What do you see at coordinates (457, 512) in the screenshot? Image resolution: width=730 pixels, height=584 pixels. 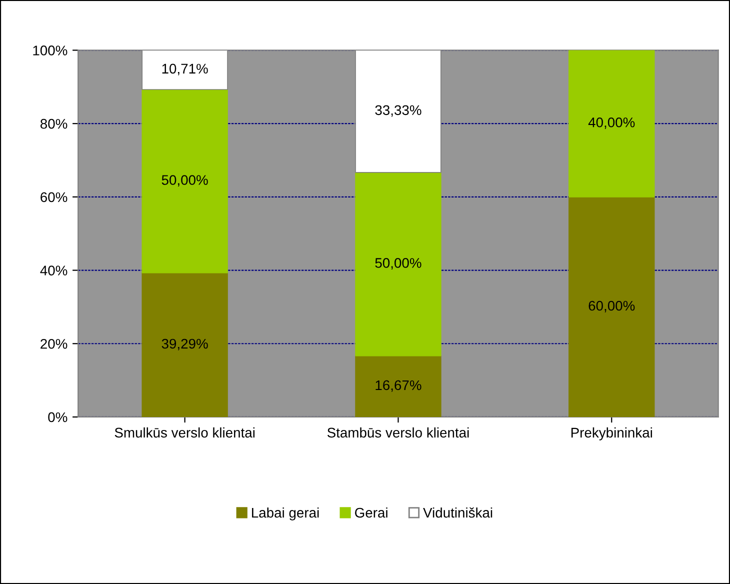 I see `legend-label: Vidutiniškai` at bounding box center [457, 512].